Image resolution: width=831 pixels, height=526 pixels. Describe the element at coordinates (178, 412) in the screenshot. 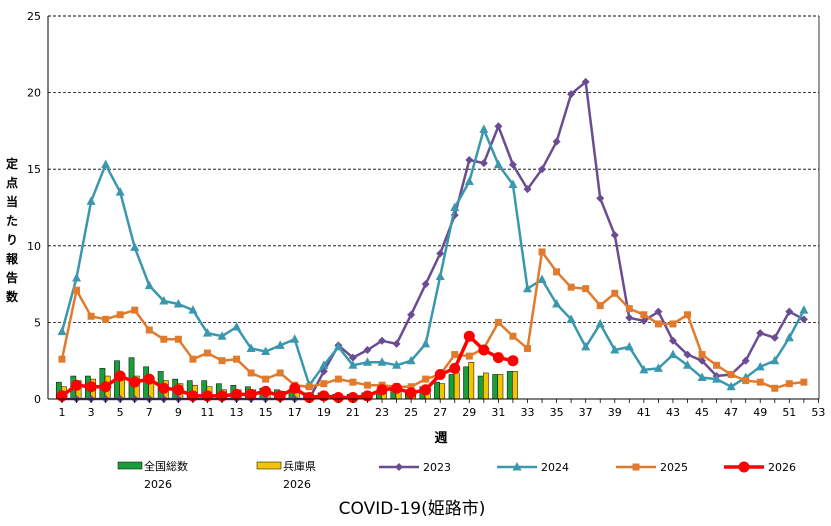

I see `x-tick-label: 9` at that location.